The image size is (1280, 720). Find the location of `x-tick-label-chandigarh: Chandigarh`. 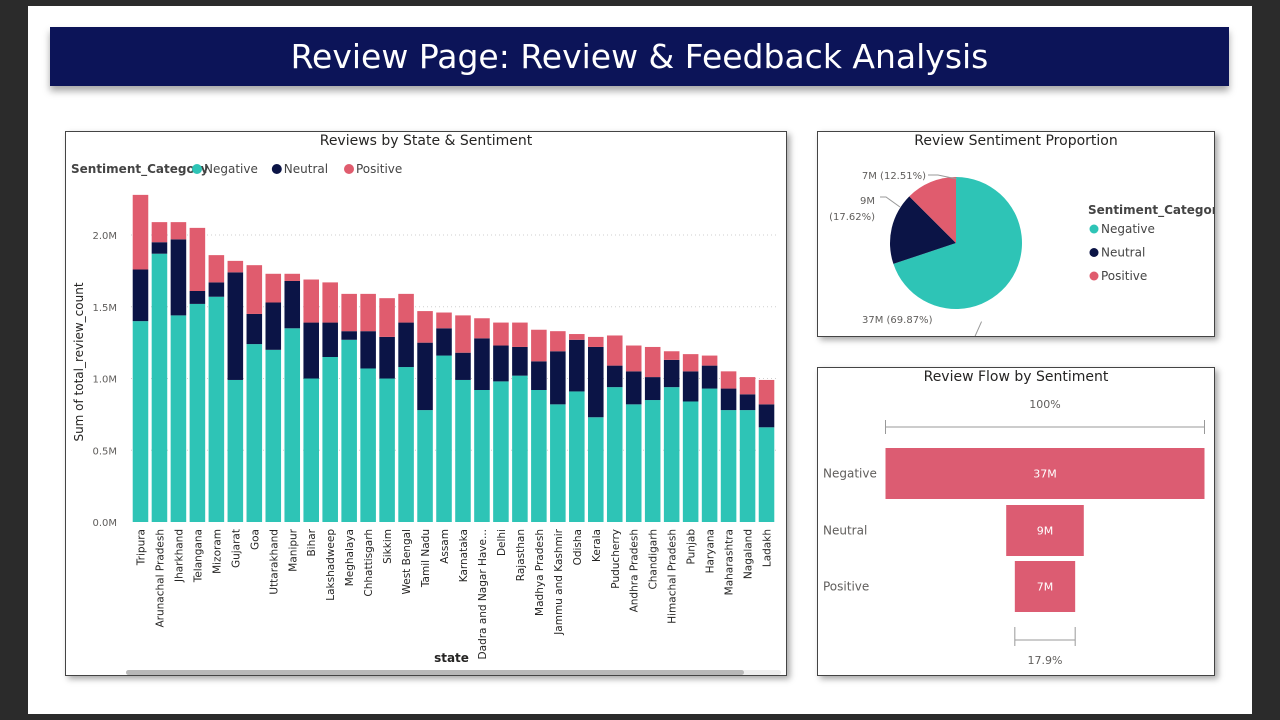

x-tick-label-chandigarh: Chandigarh is located at coordinates (654, 559).